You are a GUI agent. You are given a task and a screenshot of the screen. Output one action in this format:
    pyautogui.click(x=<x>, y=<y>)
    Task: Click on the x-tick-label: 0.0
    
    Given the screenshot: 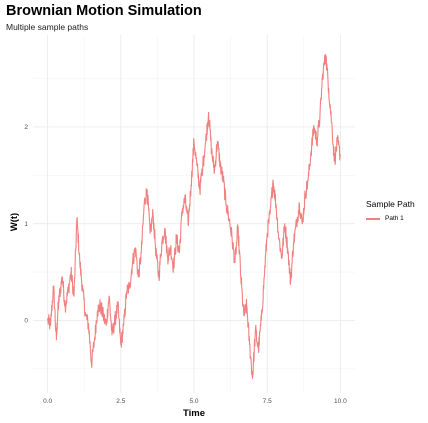 What is the action you would take?
    pyautogui.click(x=47, y=401)
    